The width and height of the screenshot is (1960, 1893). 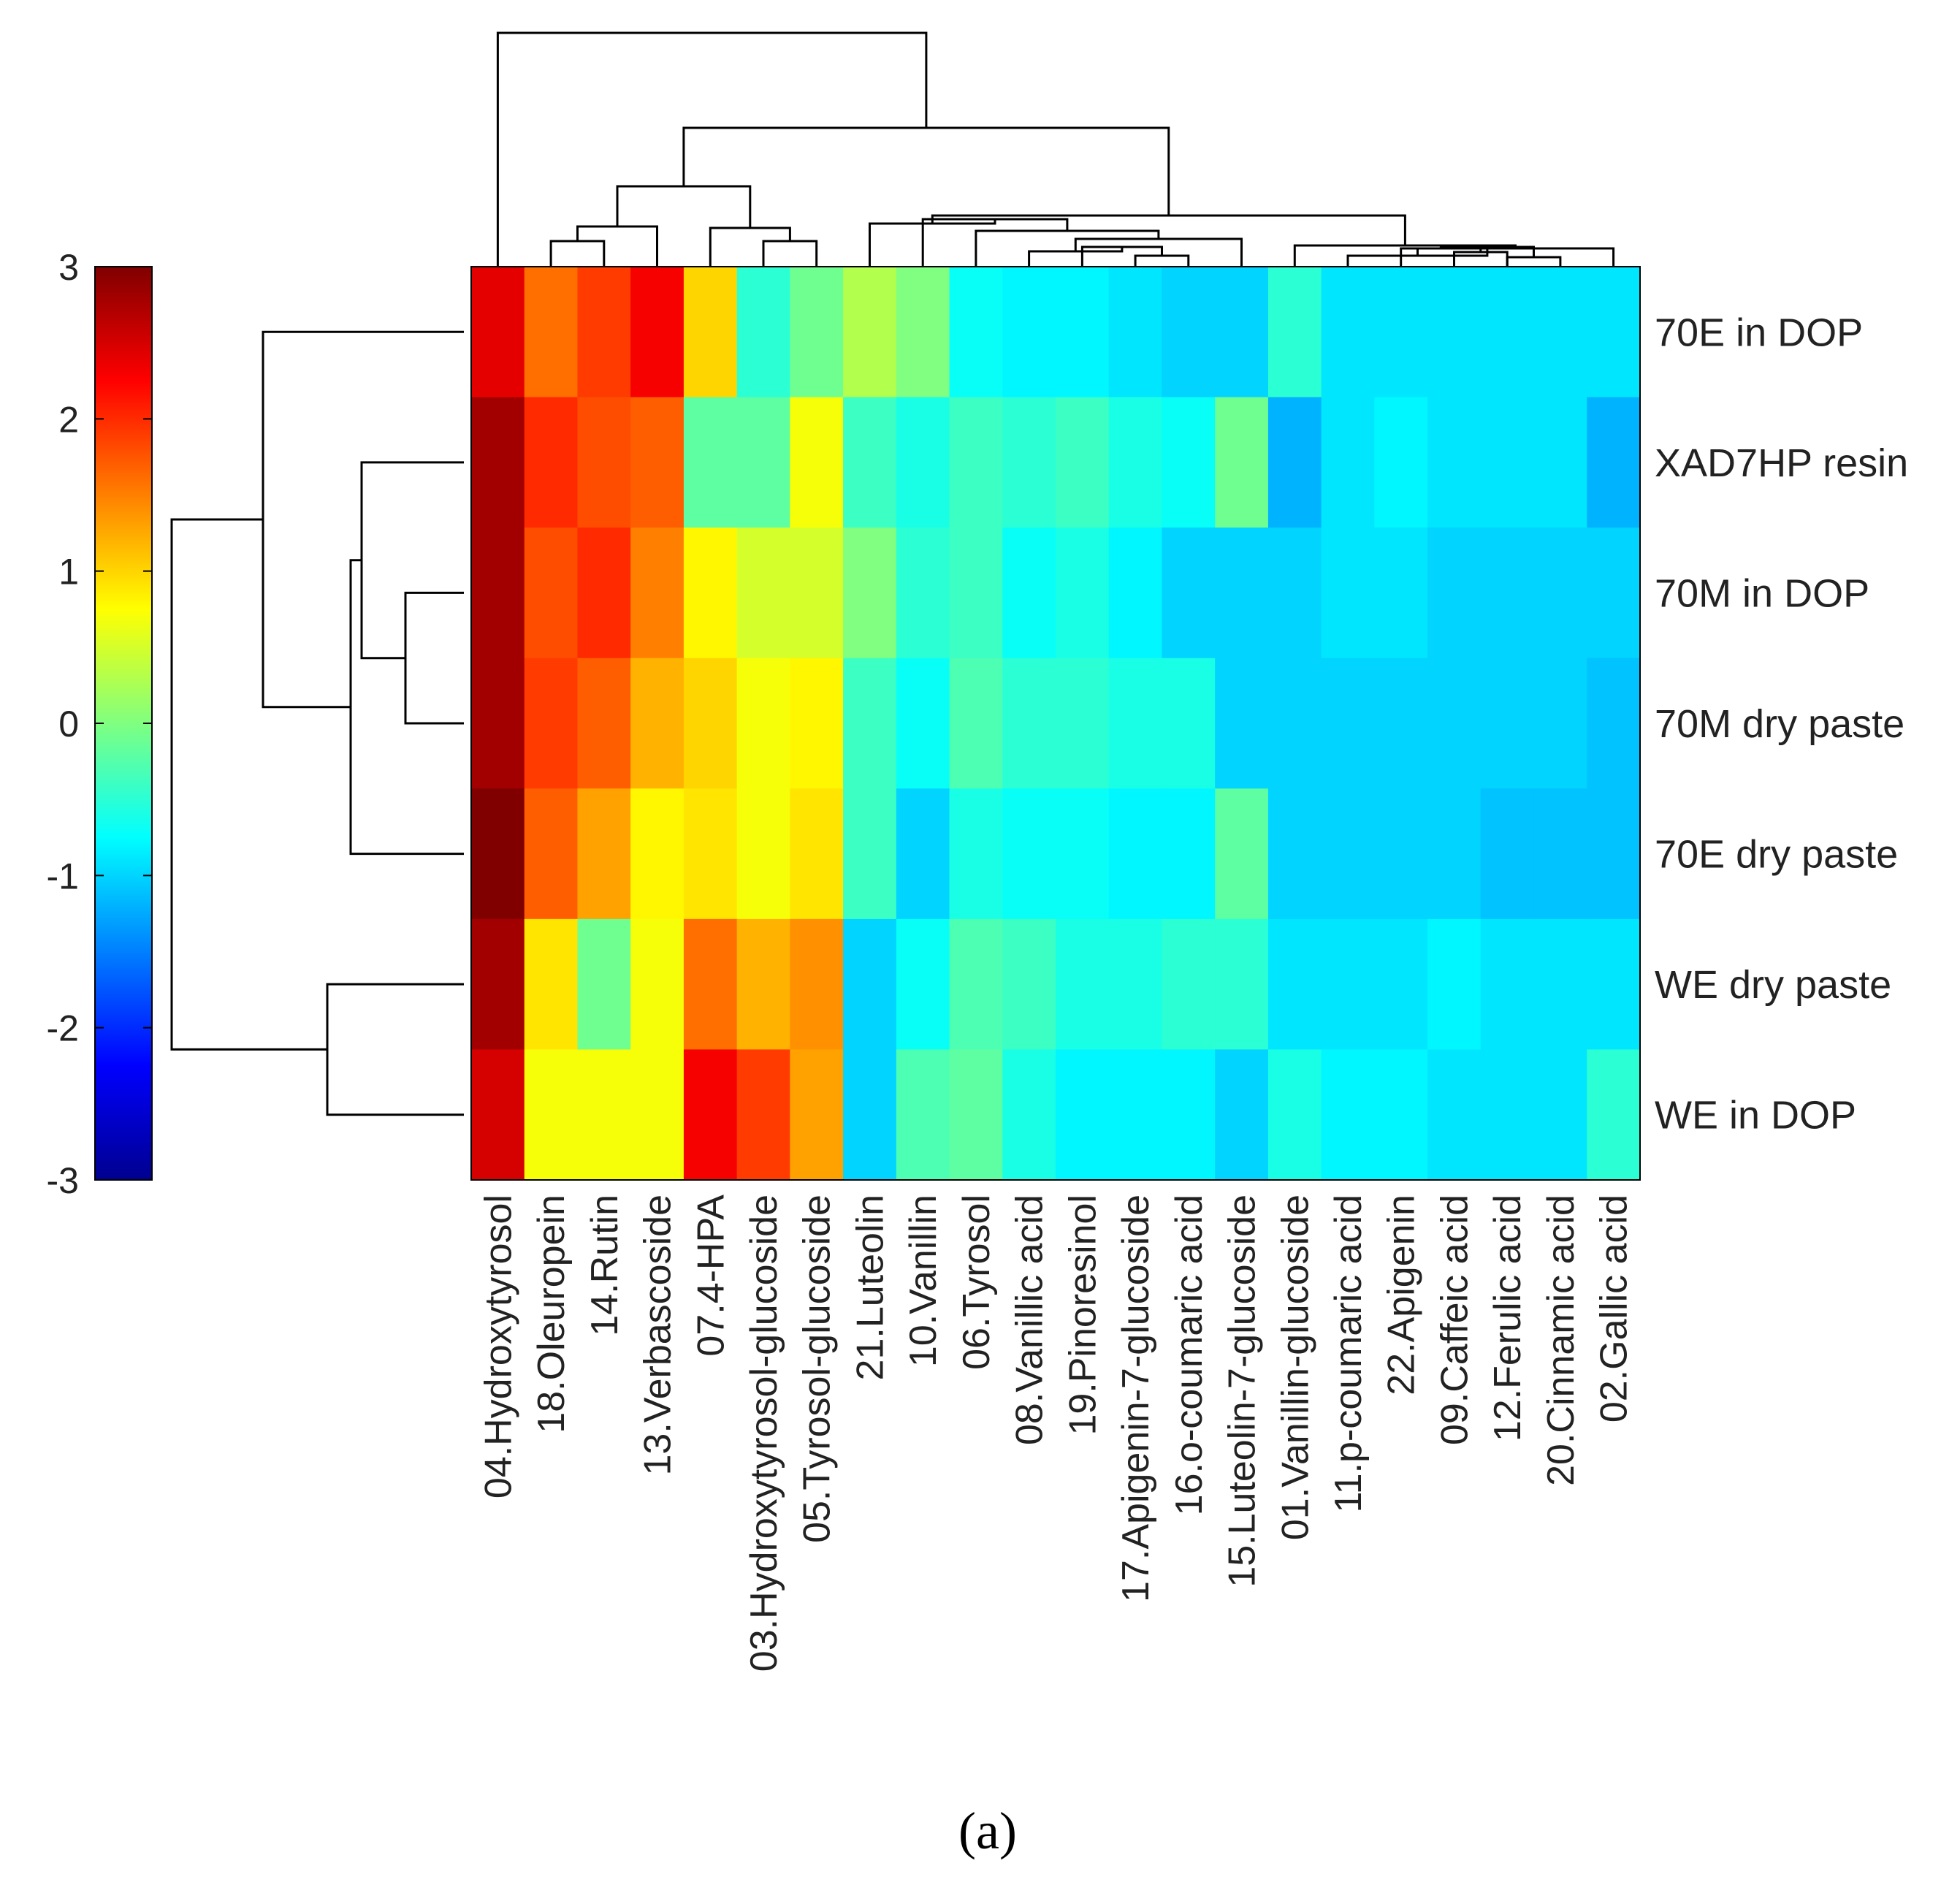 What do you see at coordinates (1759, 333) in the screenshot?
I see `row-label: 70E in DOP` at bounding box center [1759, 333].